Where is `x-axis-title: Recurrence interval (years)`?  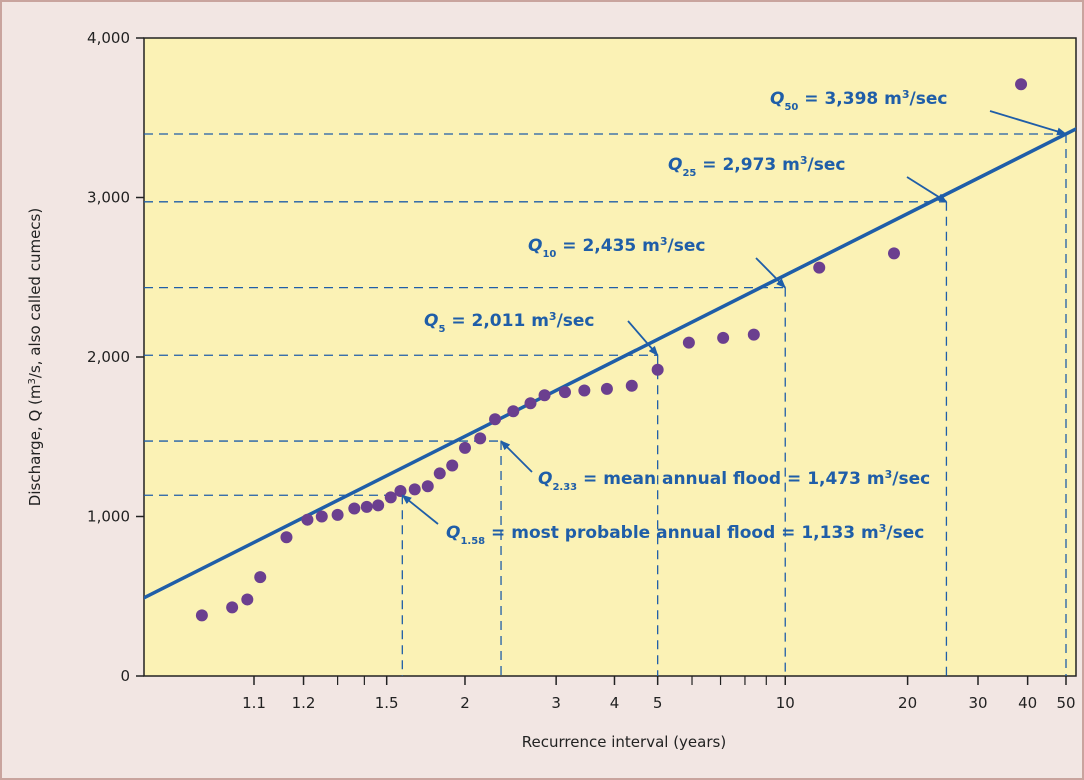
x-axis-title: Recurrence interval (years) is located at coordinates (624, 742).